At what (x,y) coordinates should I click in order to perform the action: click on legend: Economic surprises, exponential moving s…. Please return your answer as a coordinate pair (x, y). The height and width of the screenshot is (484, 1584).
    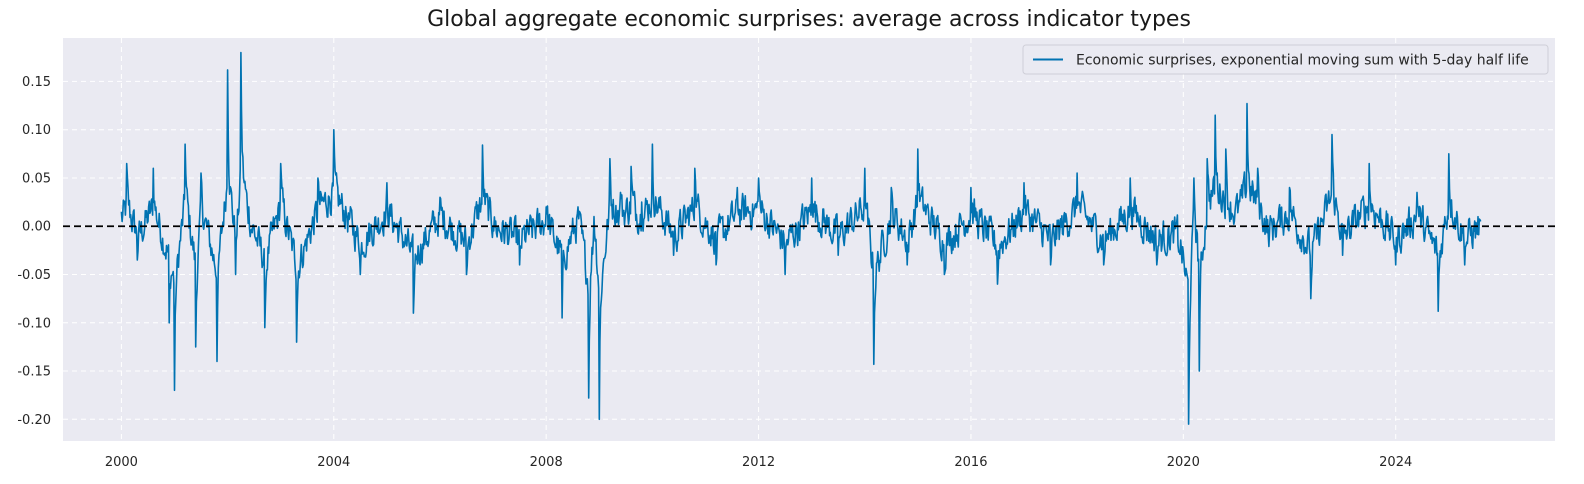
    Looking at the image, I should click on (1285, 59).